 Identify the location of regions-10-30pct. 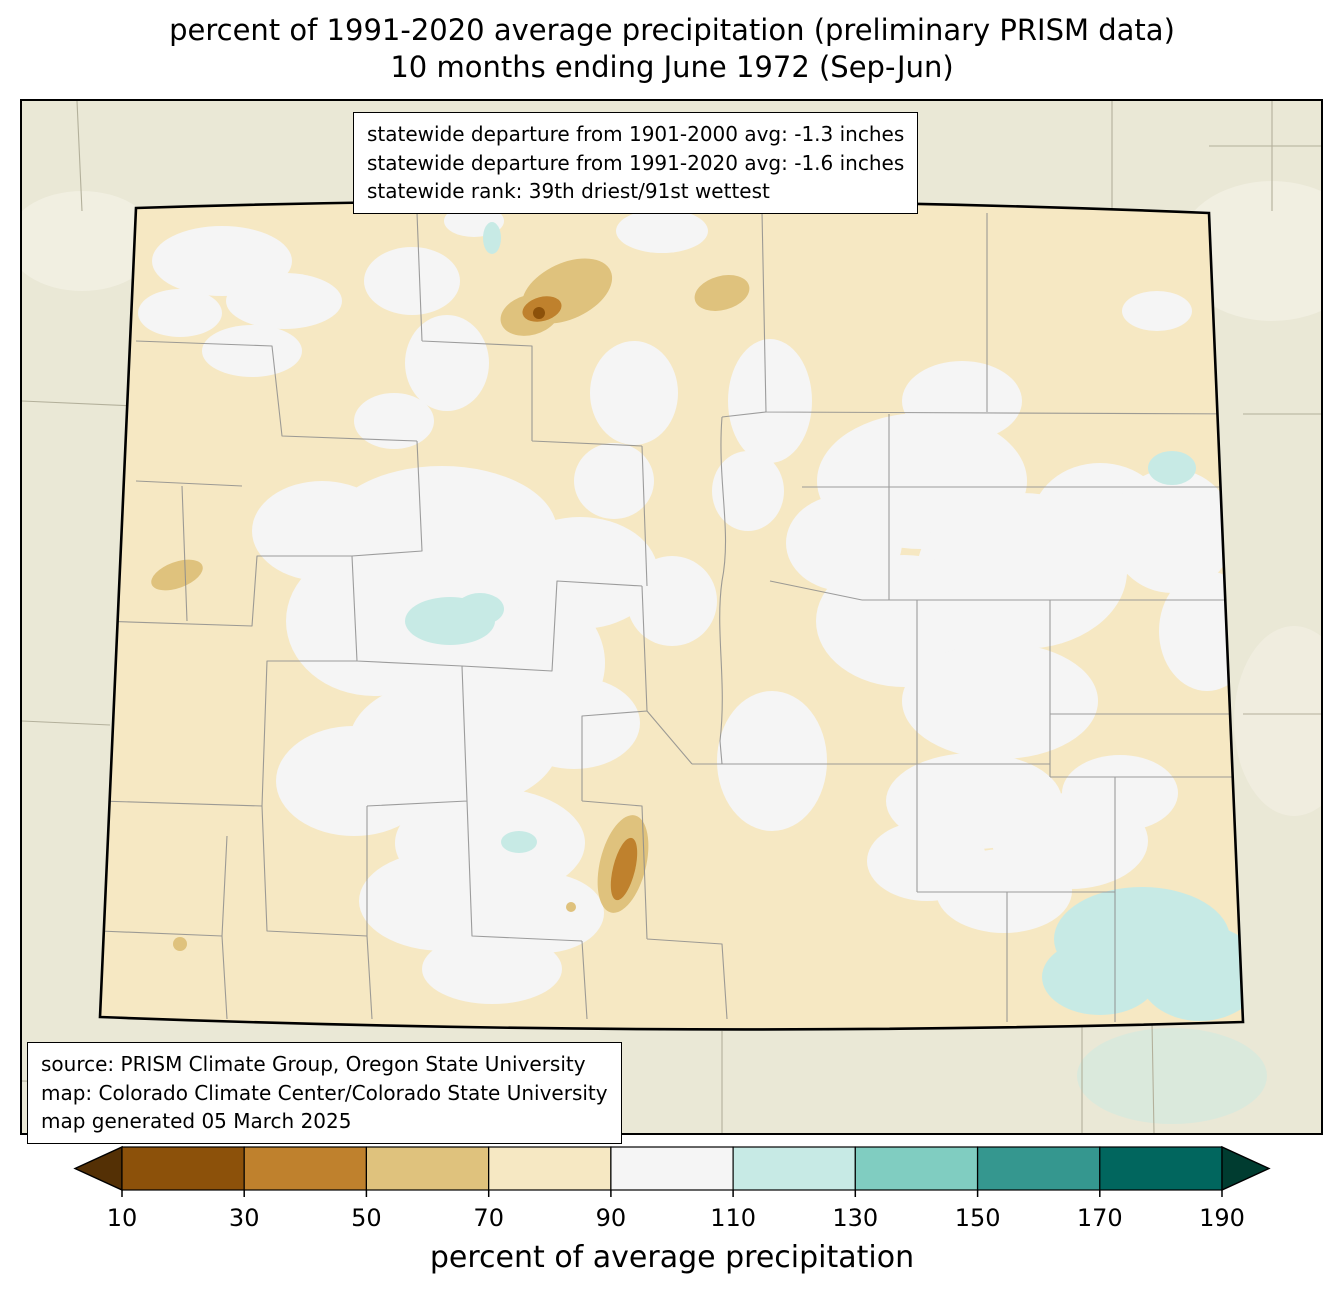
(539, 313).